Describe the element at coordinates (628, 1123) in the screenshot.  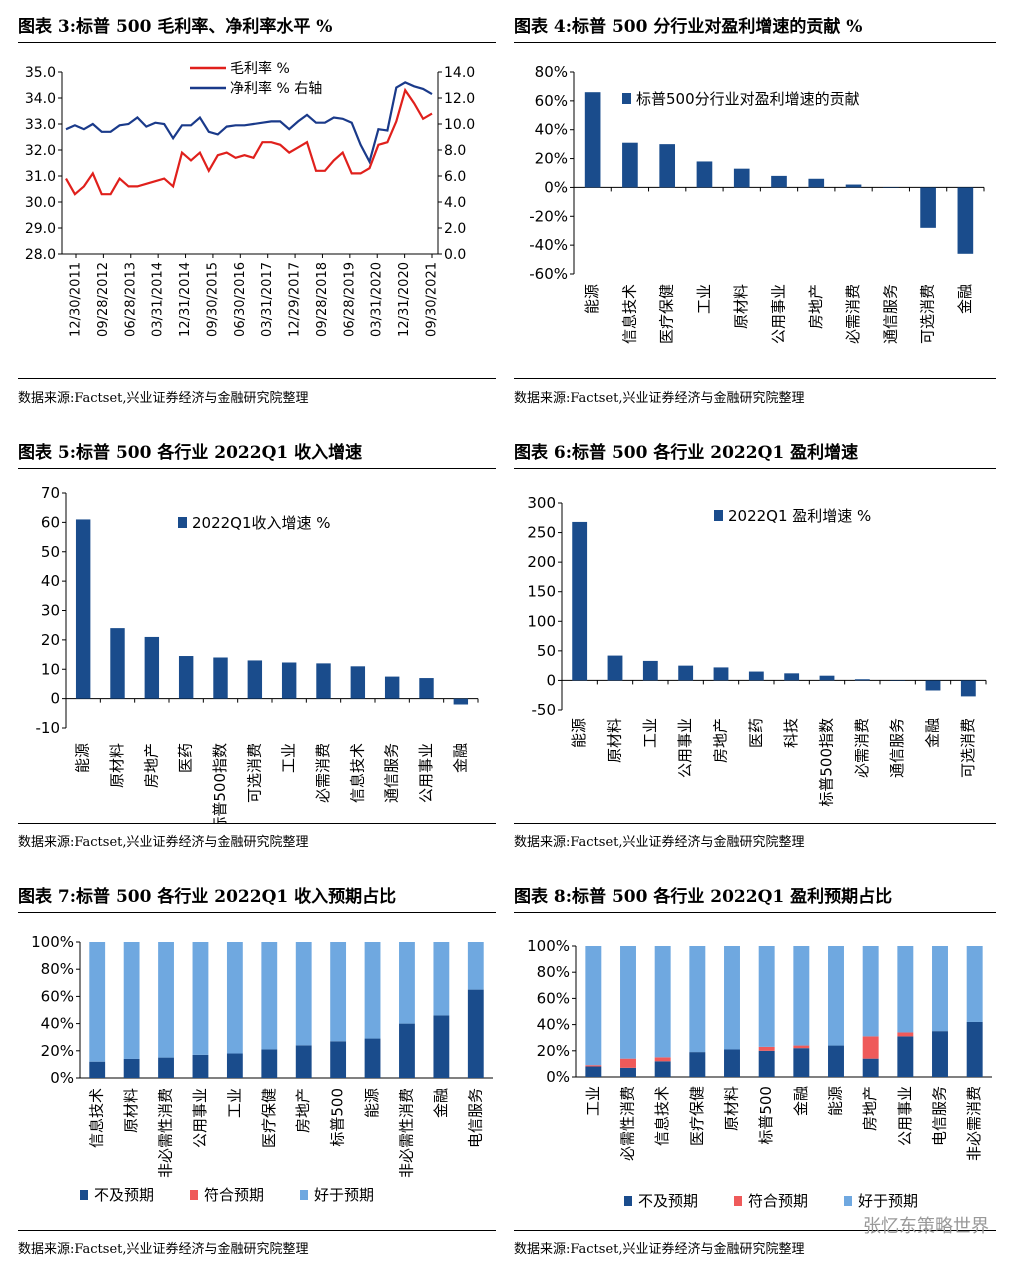
I see `x-category-label: 必需性消费` at that location.